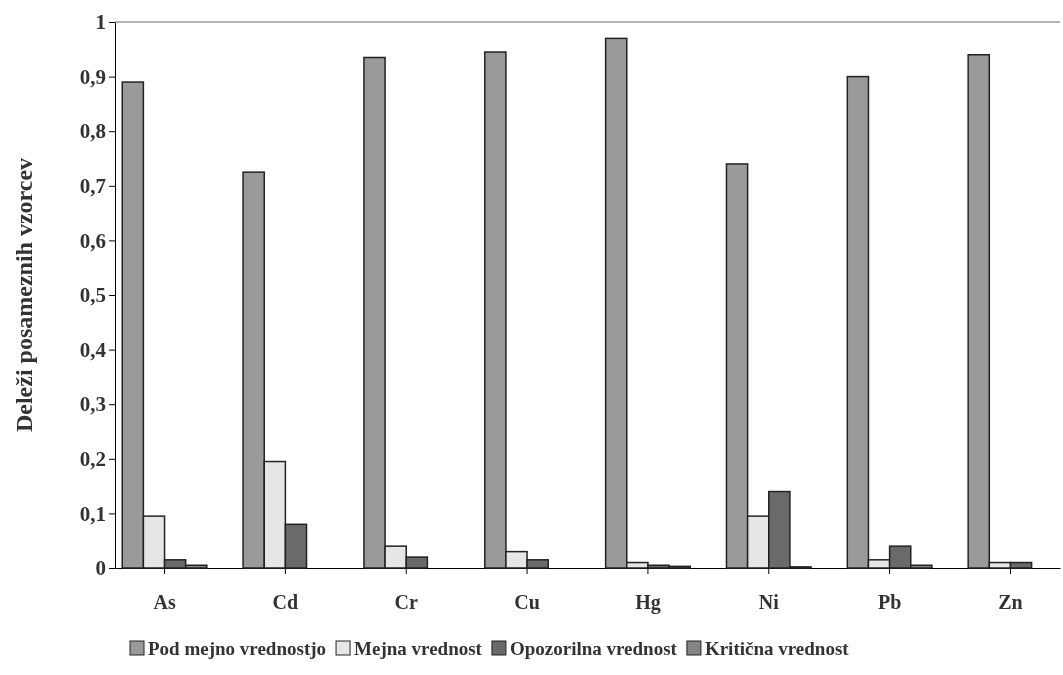 This screenshot has width=1063, height=675. Describe the element at coordinates (889, 602) in the screenshot. I see `x-tick-label: Pb` at that location.